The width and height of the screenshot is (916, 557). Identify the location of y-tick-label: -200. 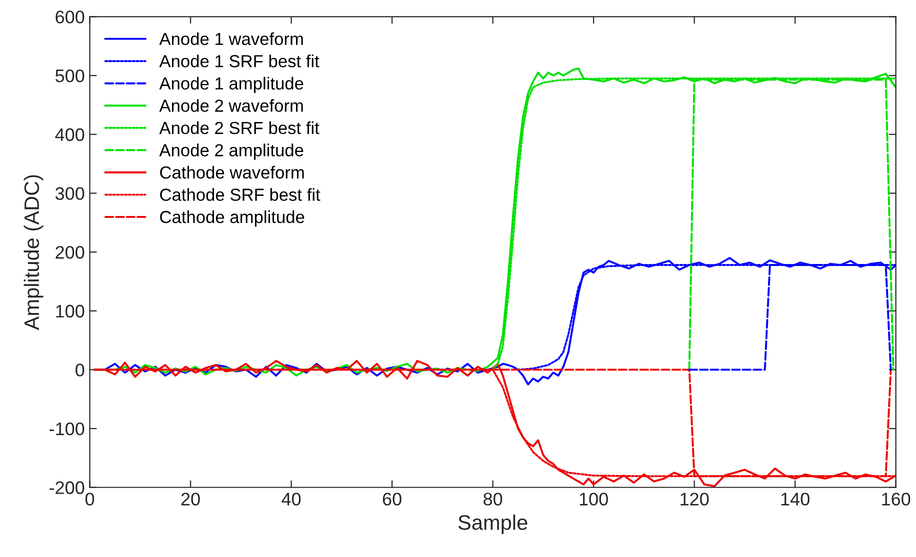
(67, 487).